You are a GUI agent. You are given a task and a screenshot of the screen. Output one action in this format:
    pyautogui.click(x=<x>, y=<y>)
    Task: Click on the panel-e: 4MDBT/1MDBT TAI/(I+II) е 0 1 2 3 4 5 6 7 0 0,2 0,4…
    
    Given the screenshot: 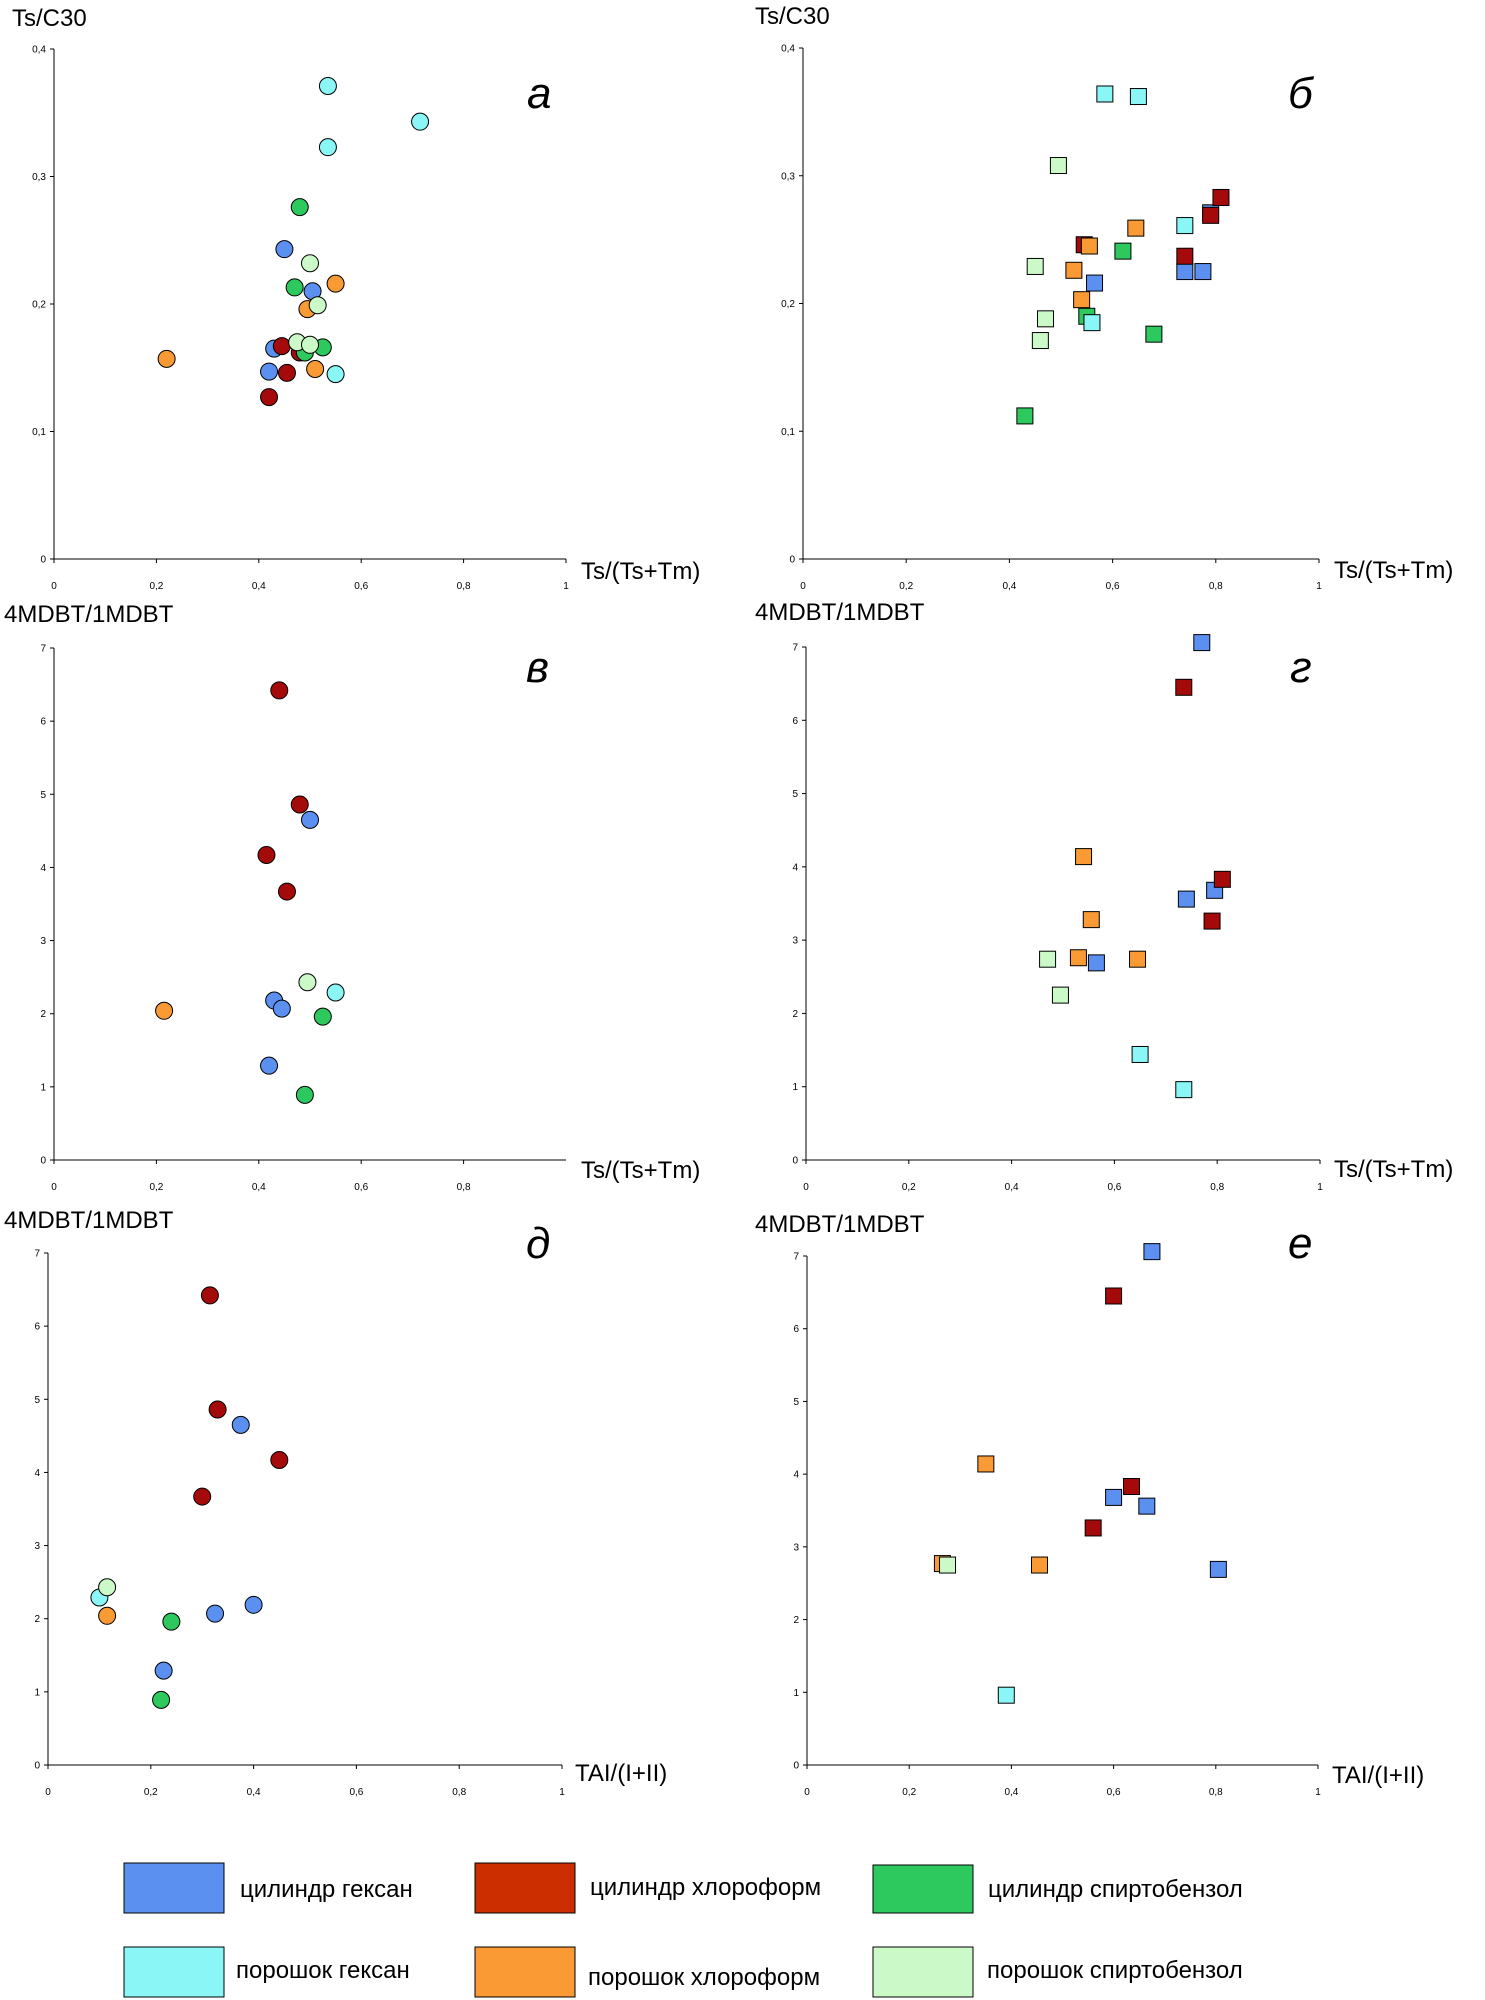 What is the action you would take?
    pyautogui.click(x=1089, y=1504)
    